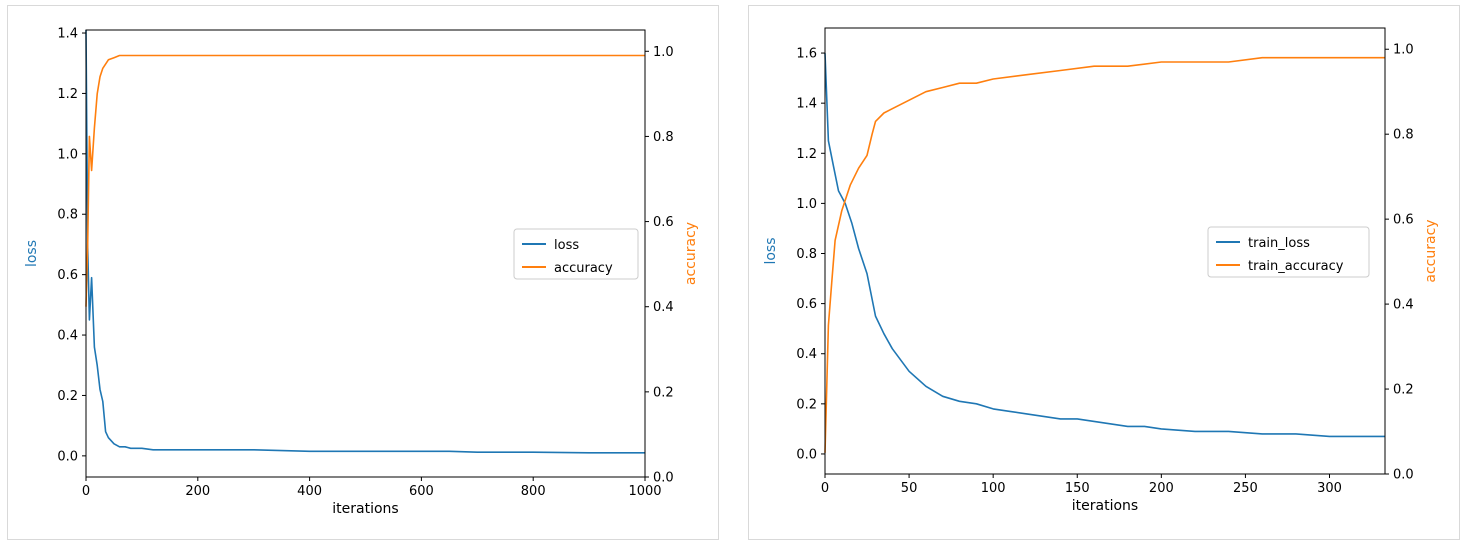 This screenshot has width=1466, height=549. I want to click on legend-label: loss, so click(566, 245).